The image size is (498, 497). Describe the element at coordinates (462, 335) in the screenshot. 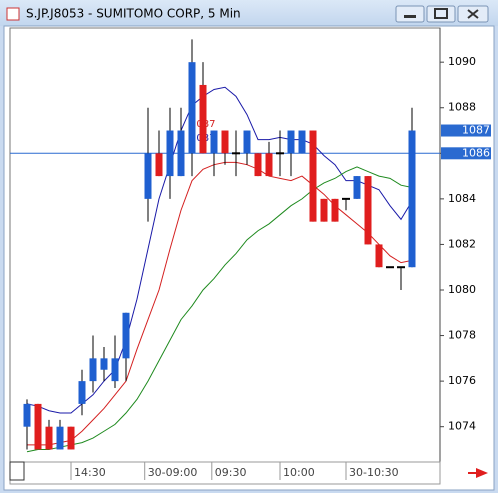

I see `y-tick-label: 1078` at that location.